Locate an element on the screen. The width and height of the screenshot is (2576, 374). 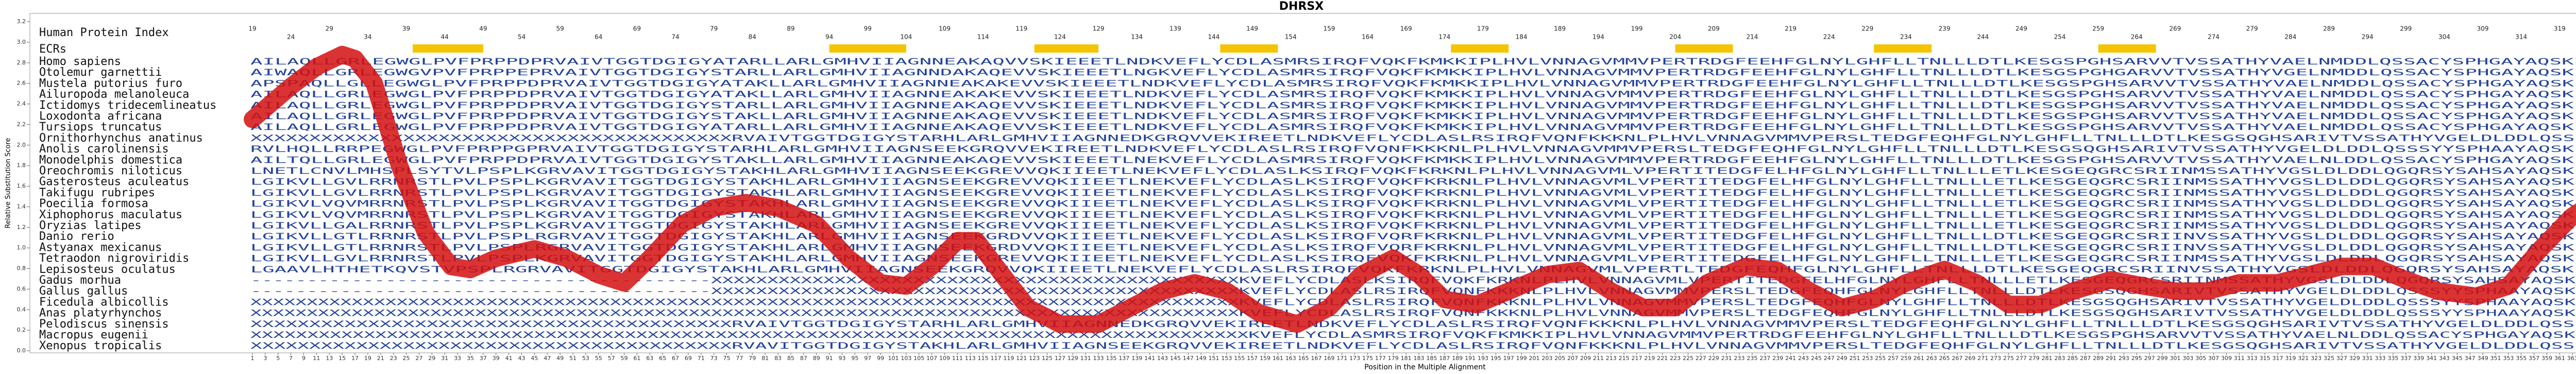
y-tick-label: 2.4 is located at coordinates (21, 104).